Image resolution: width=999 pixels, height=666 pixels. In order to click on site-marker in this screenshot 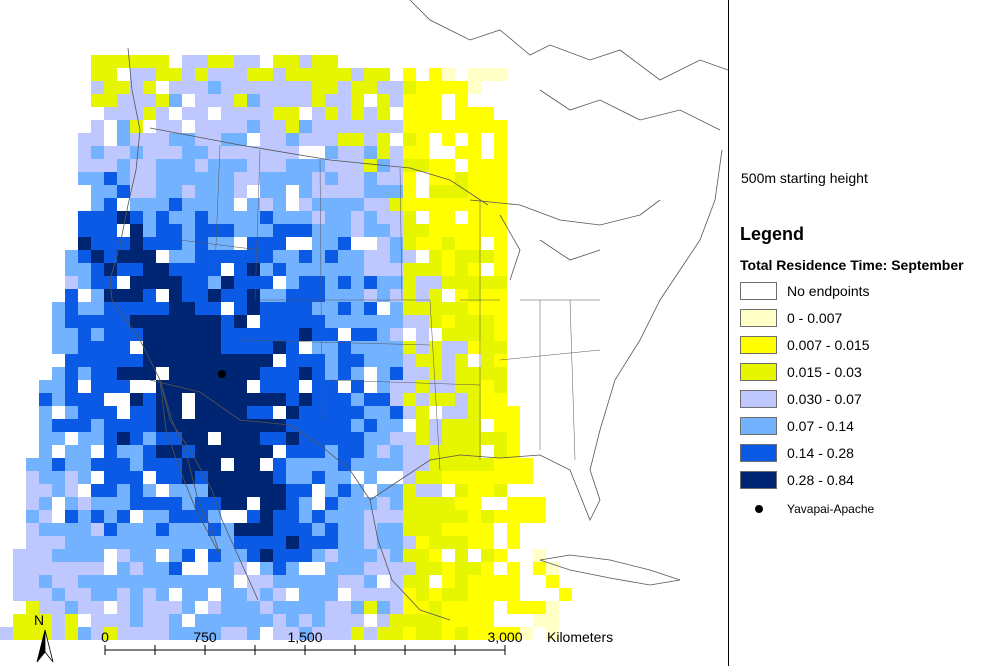, I will do `click(222, 374)`.